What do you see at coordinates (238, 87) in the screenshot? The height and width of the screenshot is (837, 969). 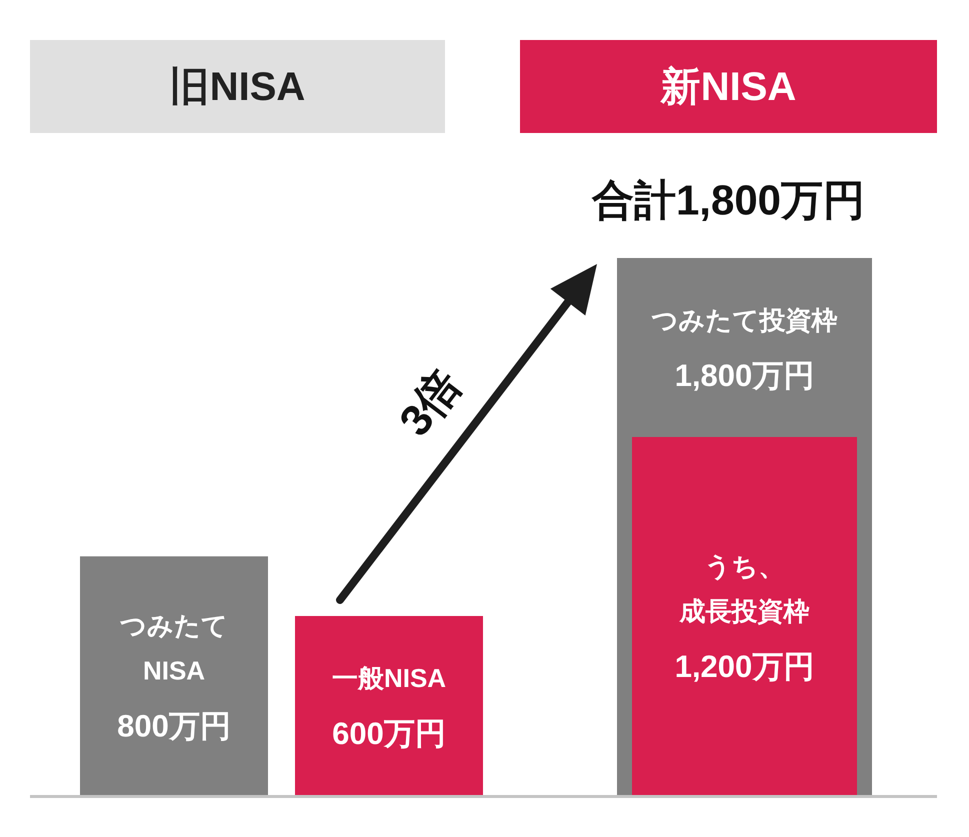 I see `x-tick-label: 旧NISA` at bounding box center [238, 87].